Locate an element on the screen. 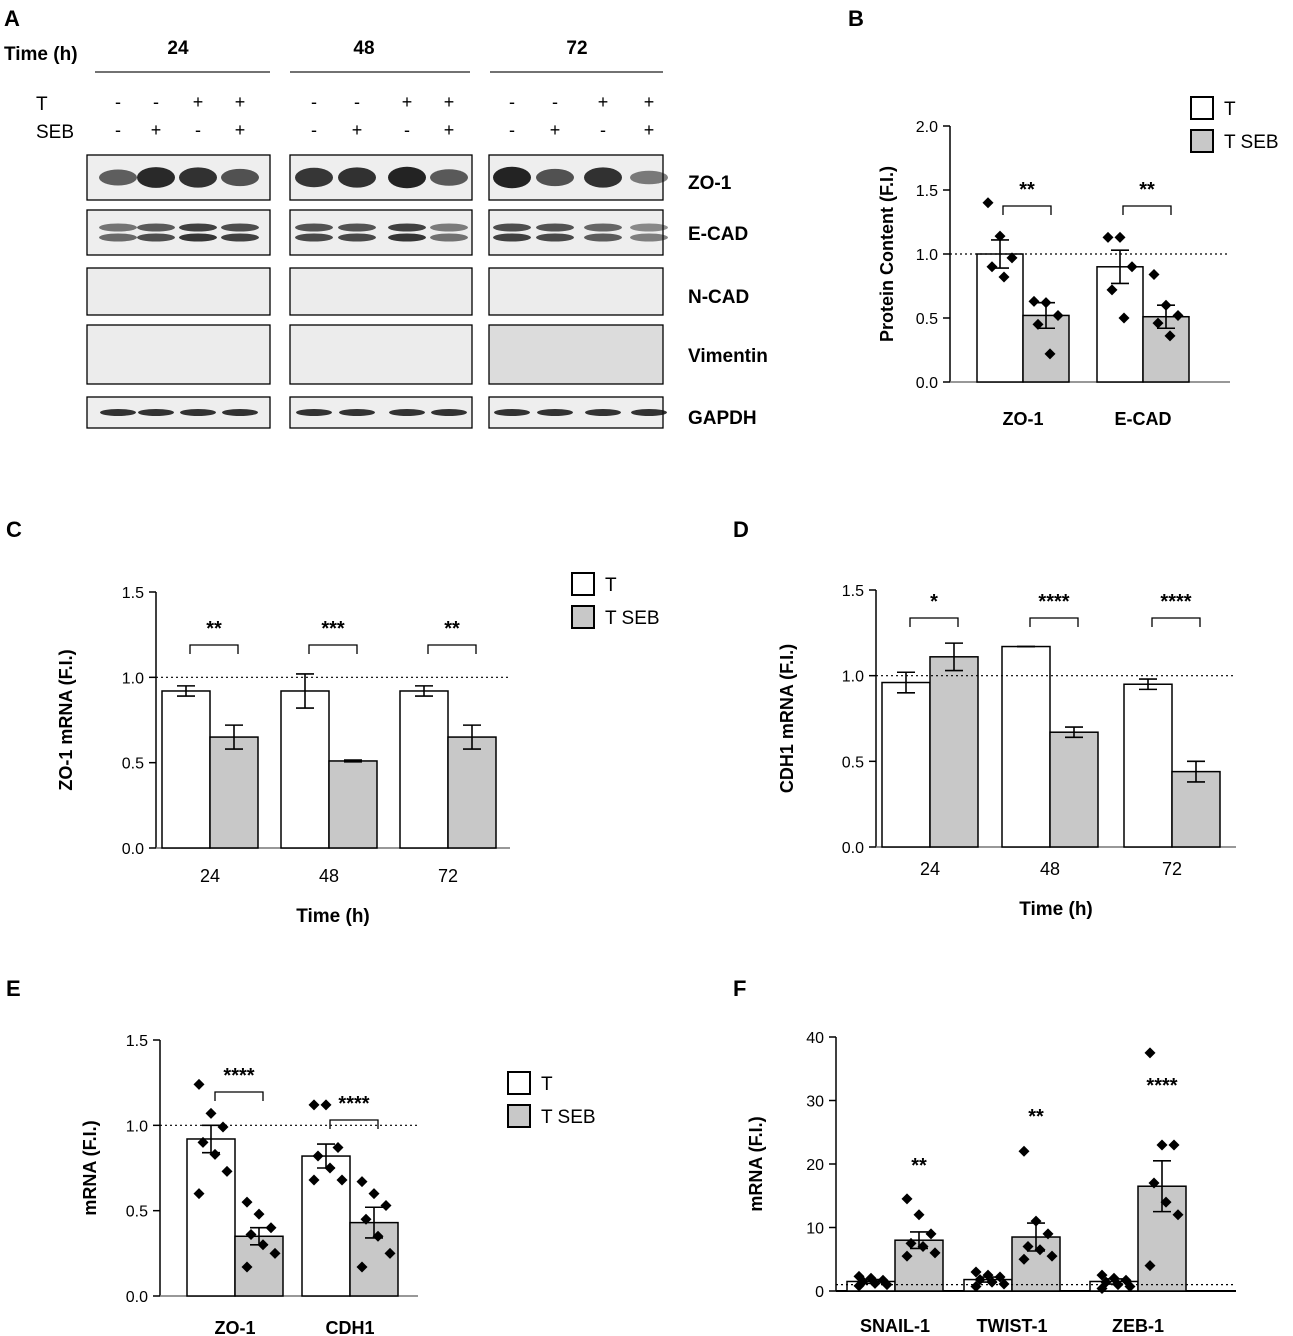 The height and width of the screenshot is (1336, 1293). panel-letter-c: C is located at coordinates (14, 529).